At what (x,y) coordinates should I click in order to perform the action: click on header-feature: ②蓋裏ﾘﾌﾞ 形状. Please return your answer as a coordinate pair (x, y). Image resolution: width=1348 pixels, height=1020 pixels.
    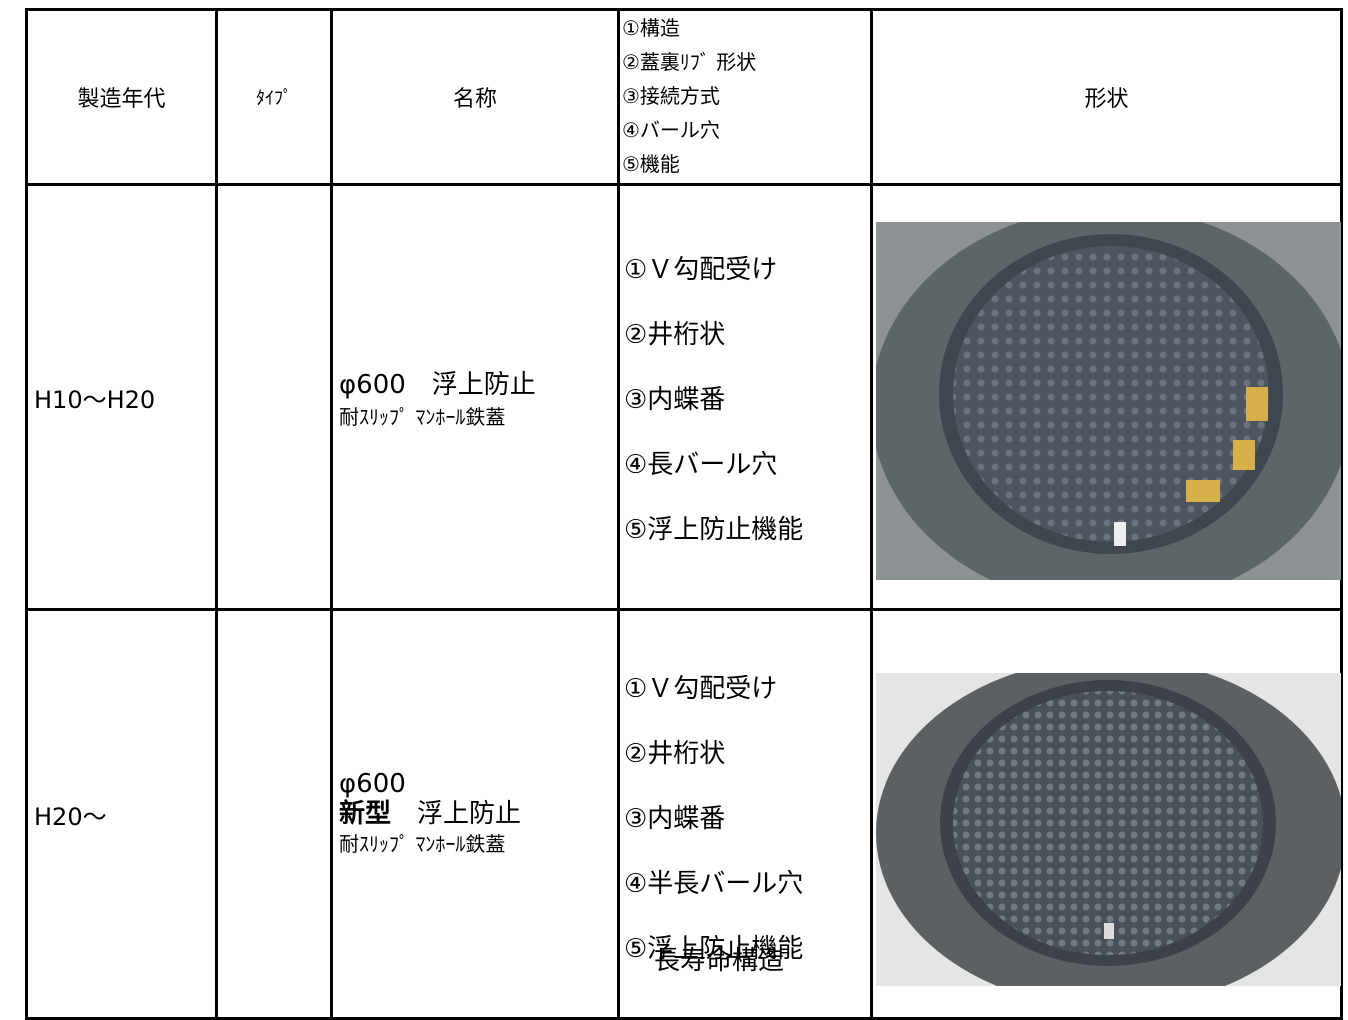
    Looking at the image, I should click on (689, 62).